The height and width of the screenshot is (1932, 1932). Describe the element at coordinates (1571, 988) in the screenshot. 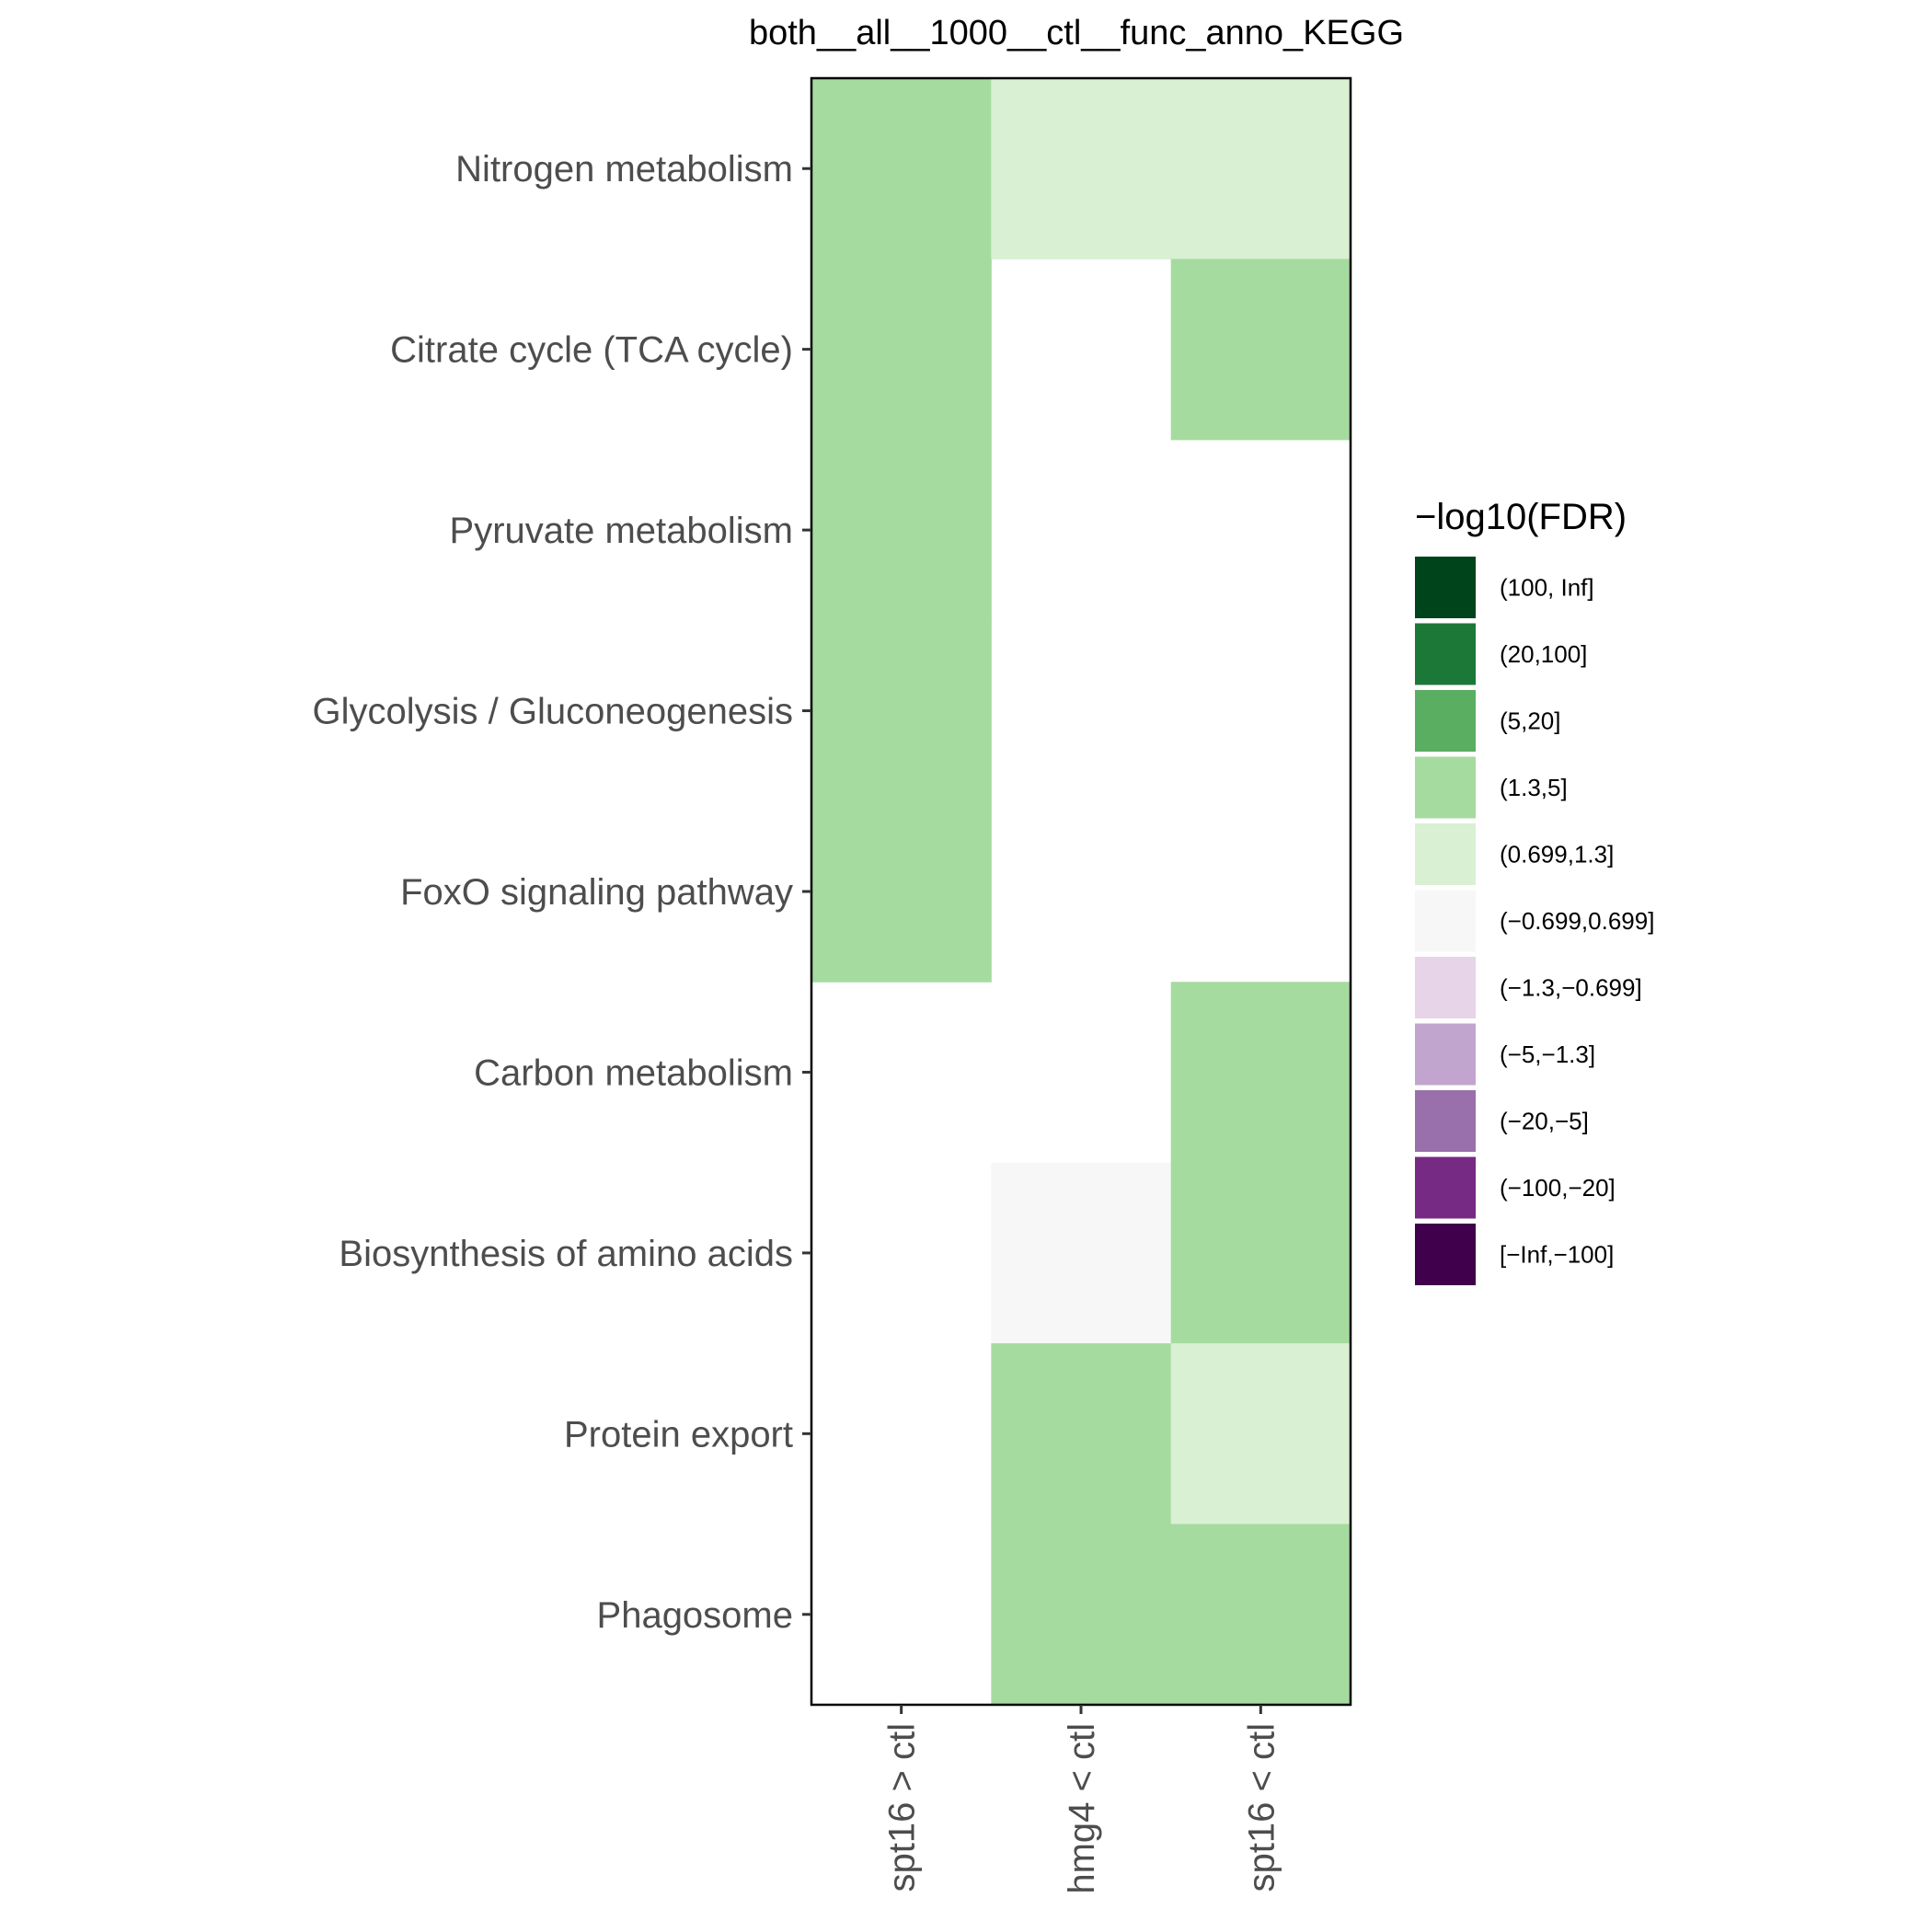

I see `legend-label: (−1.3,−0.699]` at that location.